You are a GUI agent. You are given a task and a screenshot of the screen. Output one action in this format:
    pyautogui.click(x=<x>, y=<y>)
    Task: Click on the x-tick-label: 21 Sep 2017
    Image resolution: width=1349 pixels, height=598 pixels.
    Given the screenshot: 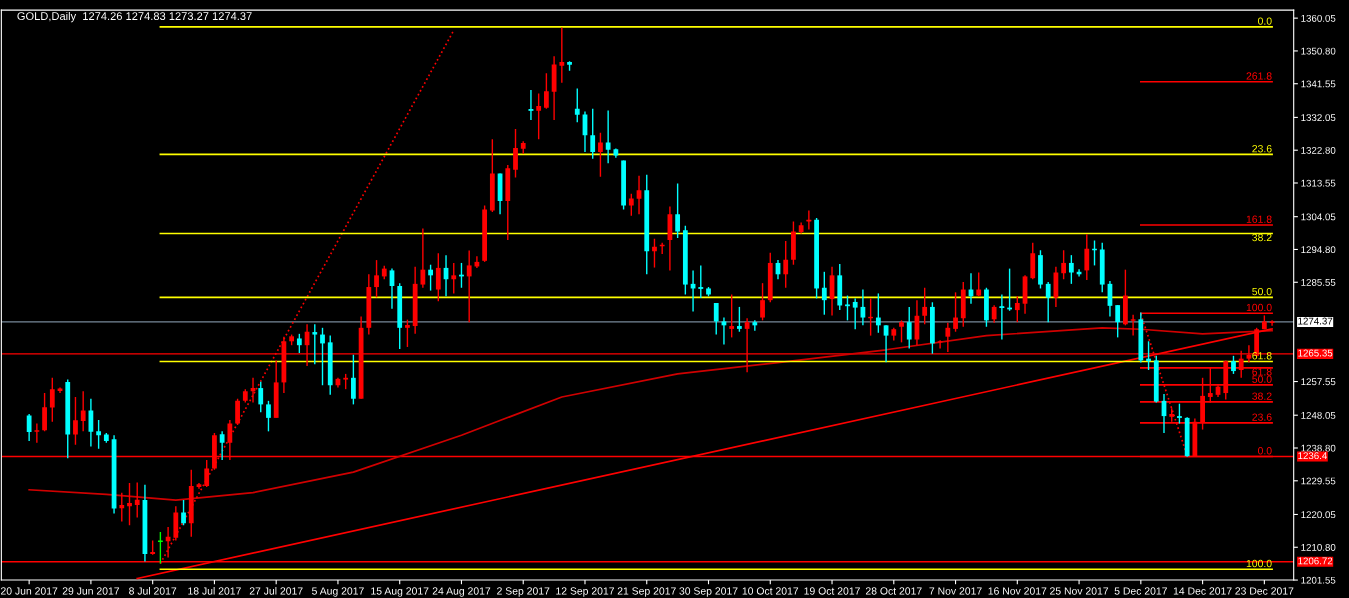 What is the action you would take?
    pyautogui.click(x=646, y=592)
    